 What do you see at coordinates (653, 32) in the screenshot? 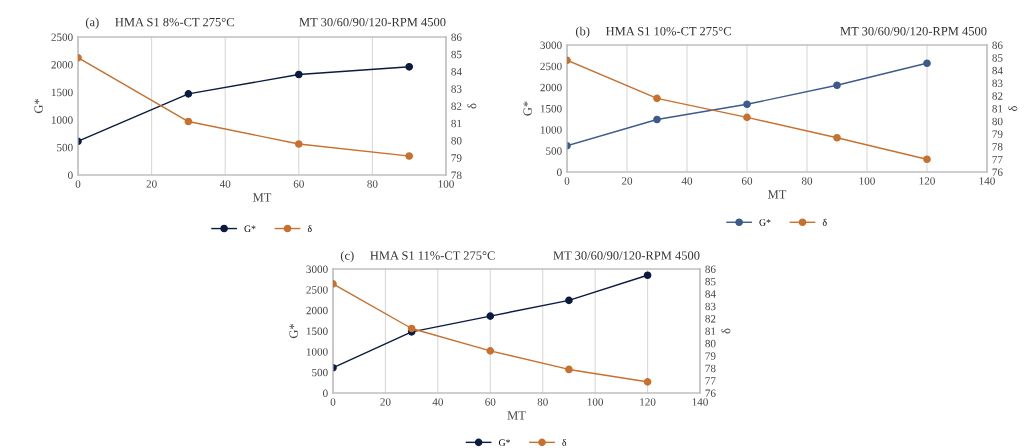
I see `chart-title: (b) HMA S1 10%-CT 275°C` at bounding box center [653, 32].